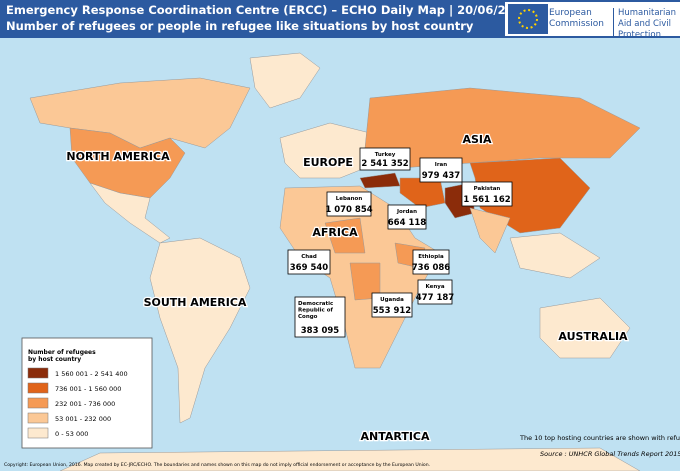  Describe the element at coordinates (395, 436) in the screenshot. I see `continent-label: ANTARTICA` at that location.